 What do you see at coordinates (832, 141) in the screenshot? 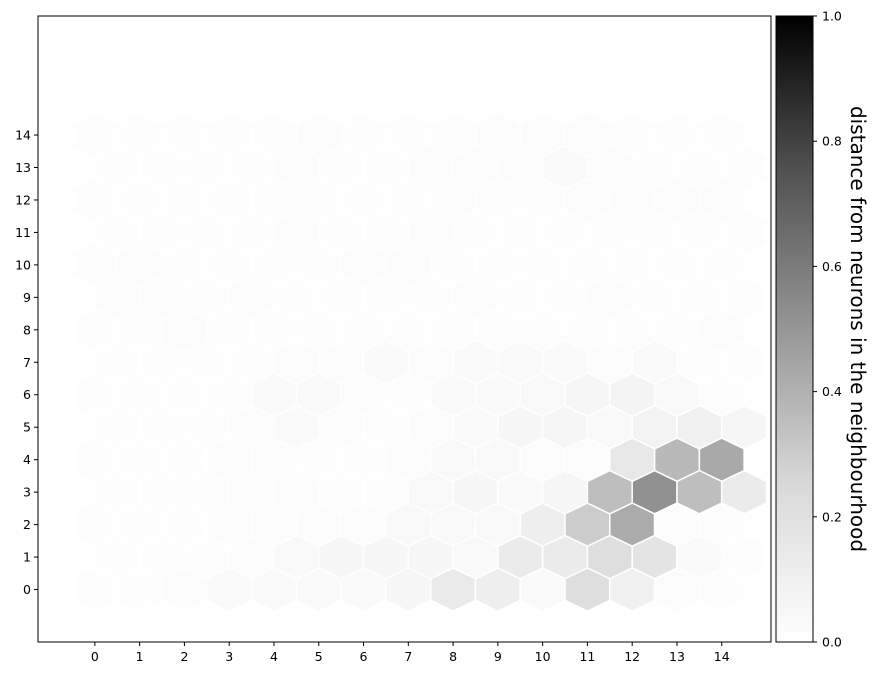
I see `colorbar-tick-label: 0.8` at bounding box center [832, 141].